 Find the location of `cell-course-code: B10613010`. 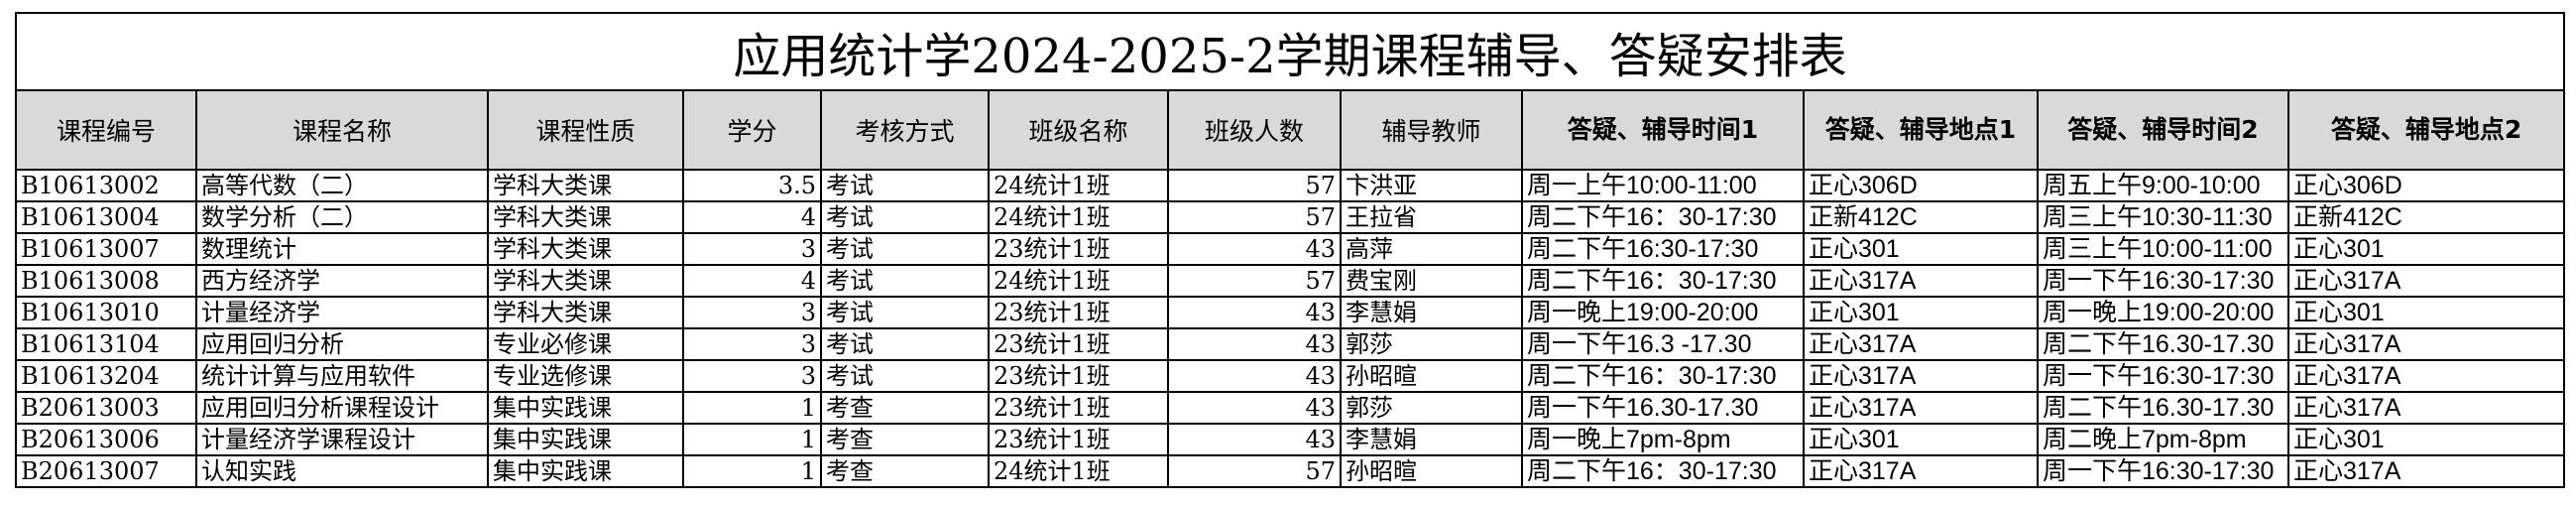

cell-course-code: B10613010 is located at coordinates (106, 312).